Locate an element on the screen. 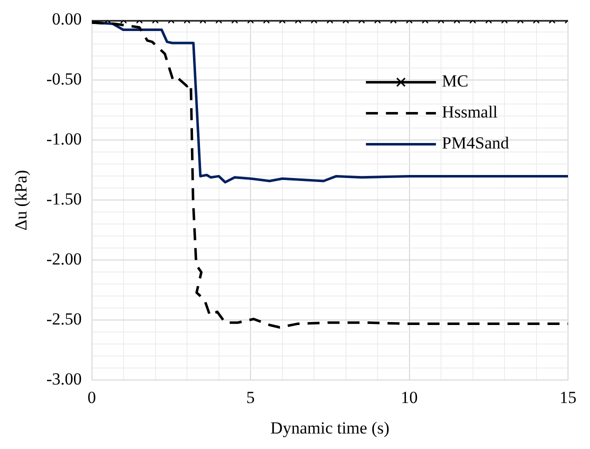  x-axis-title: Dynamic time (s) is located at coordinates (330, 428).